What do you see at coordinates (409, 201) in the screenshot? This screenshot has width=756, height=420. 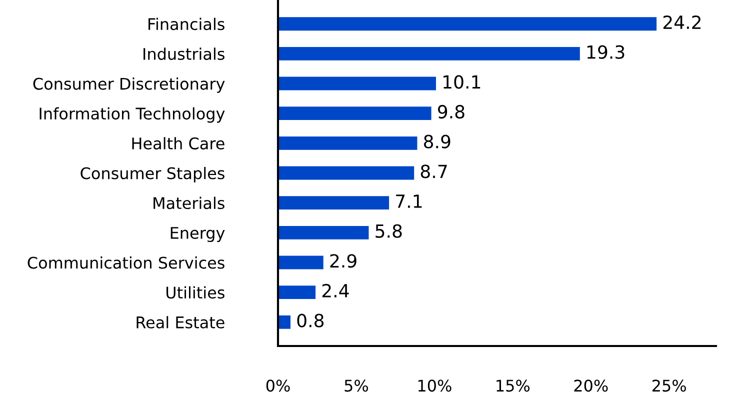 I see `data-label: 7.1` at bounding box center [409, 201].